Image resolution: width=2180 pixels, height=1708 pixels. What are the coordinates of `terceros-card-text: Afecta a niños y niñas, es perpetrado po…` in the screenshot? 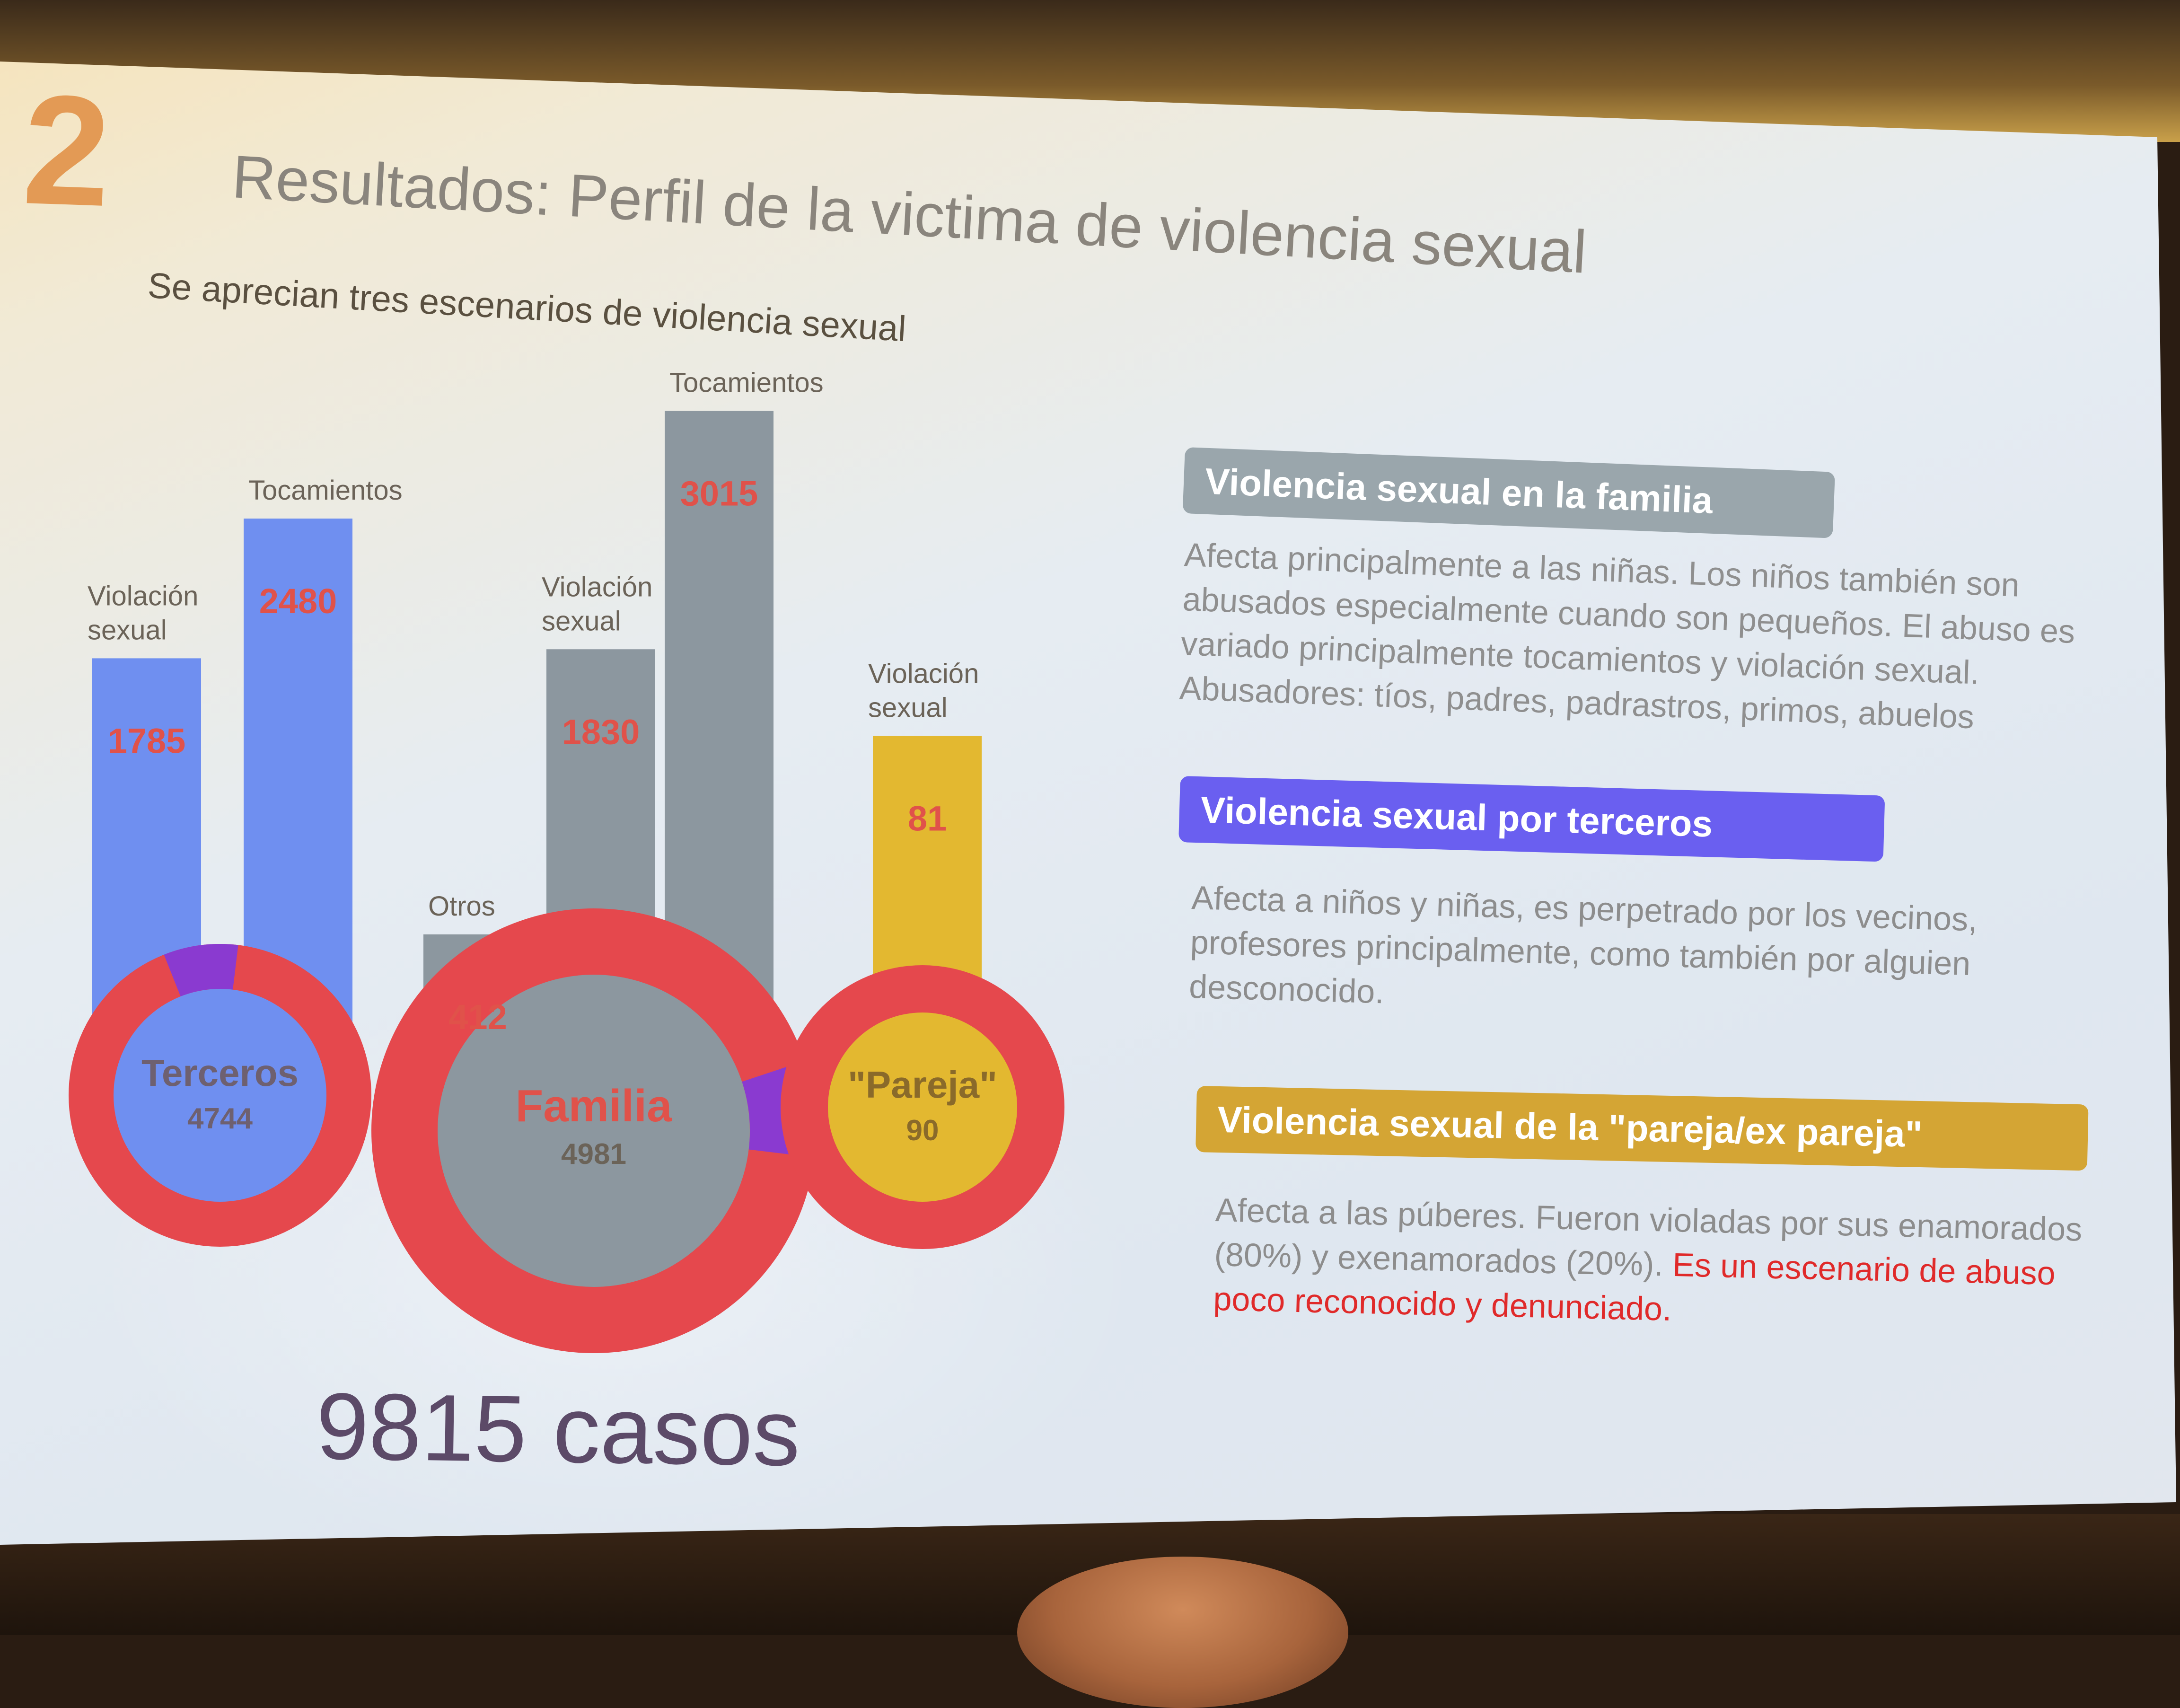 It's located at (1618, 953).